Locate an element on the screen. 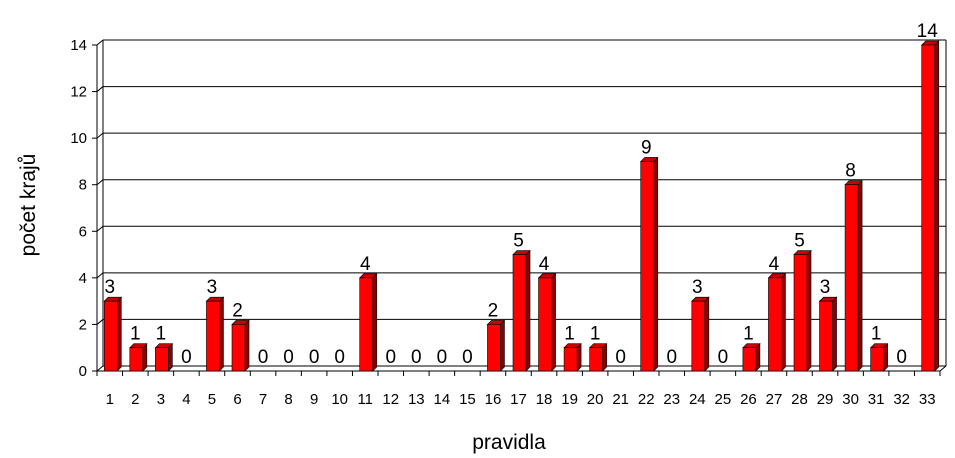  x-tick-label: 1 is located at coordinates (110, 399).